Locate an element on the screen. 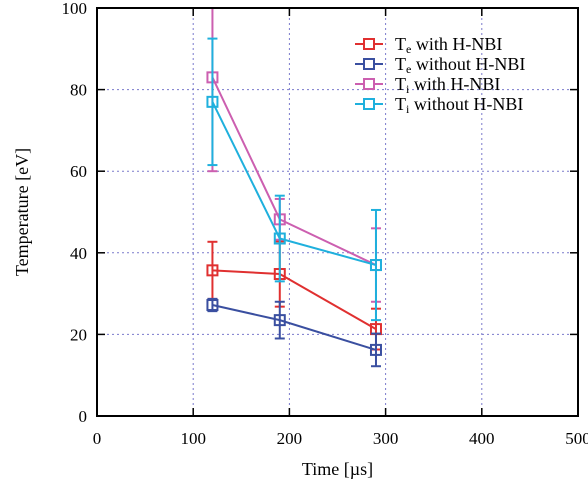  x-tick-label: 500 is located at coordinates (576, 438).